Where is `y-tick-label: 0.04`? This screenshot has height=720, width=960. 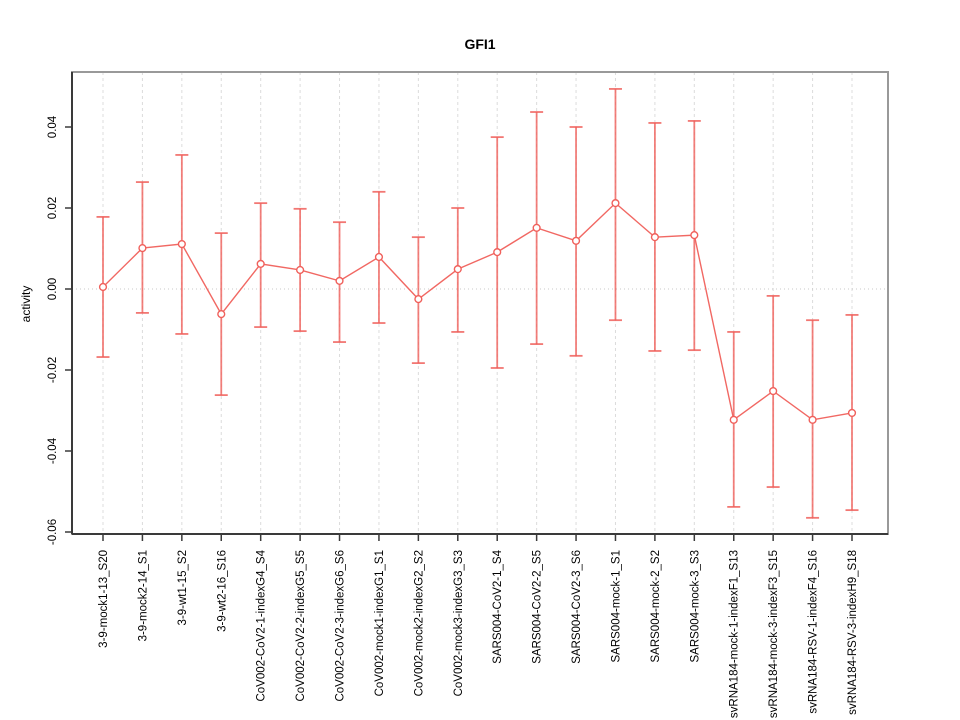 y-tick-label: 0.04 is located at coordinates (53, 126).